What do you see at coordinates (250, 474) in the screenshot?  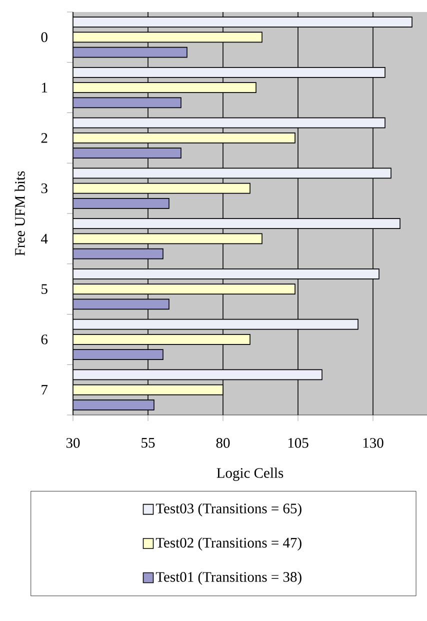 I see `x-axis-title: Logic Cells` at bounding box center [250, 474].